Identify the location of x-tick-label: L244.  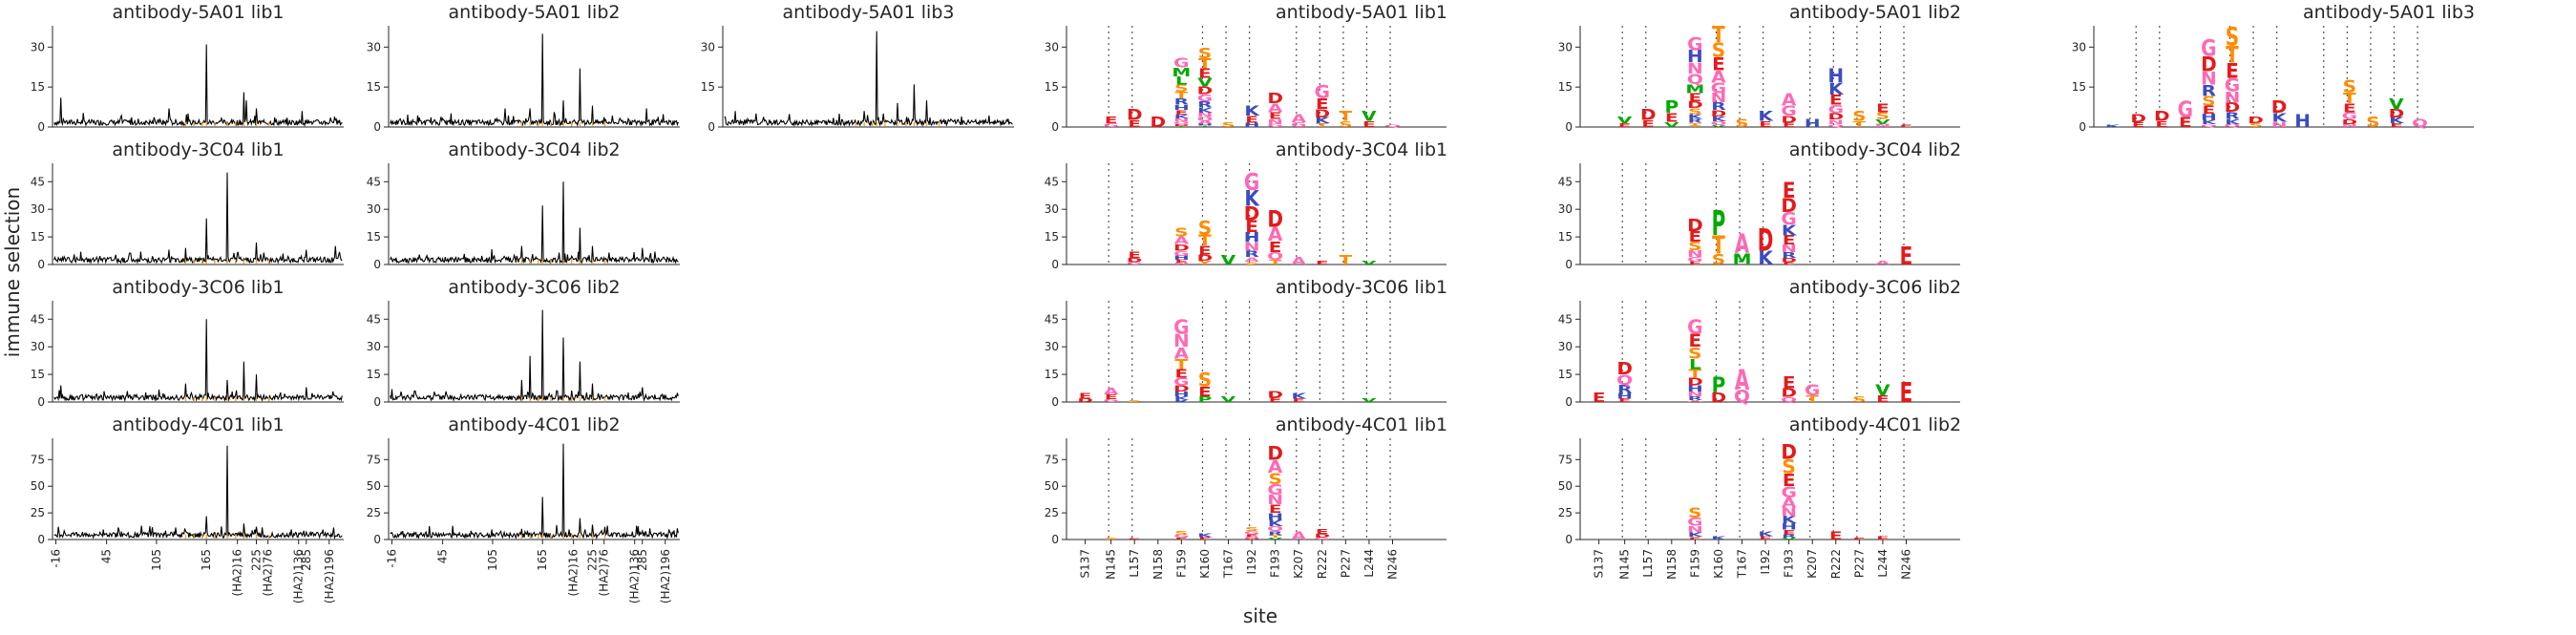
(1369, 563).